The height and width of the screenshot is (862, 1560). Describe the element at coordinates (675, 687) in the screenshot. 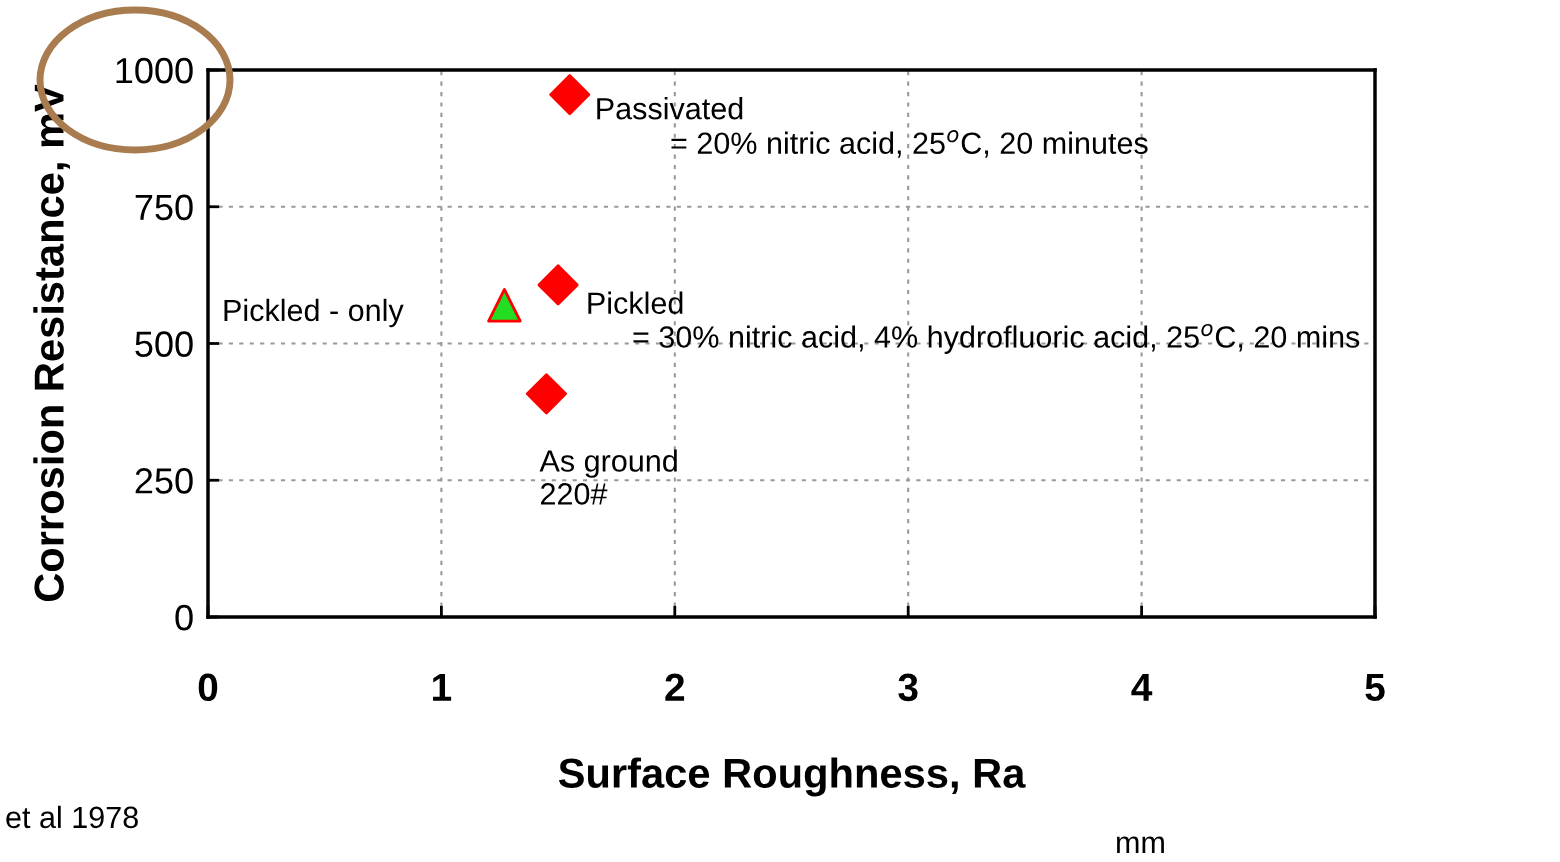

I see `x-tick-label: 2` at that location.